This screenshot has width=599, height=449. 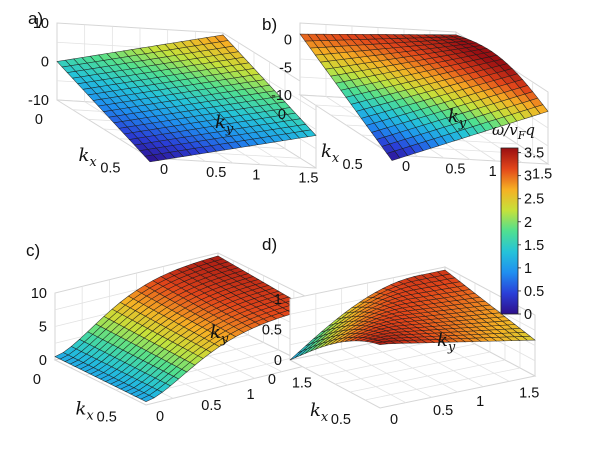 What do you see at coordinates (33, 250) in the screenshot?
I see `panel-label: c)` at bounding box center [33, 250].